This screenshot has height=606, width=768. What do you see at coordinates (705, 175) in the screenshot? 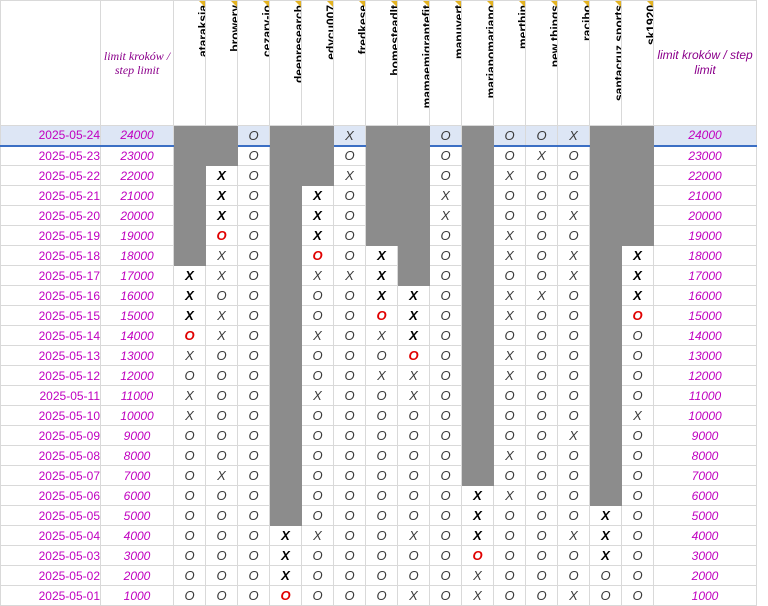
I see `limit-cell-right: 22000` at bounding box center [705, 175].